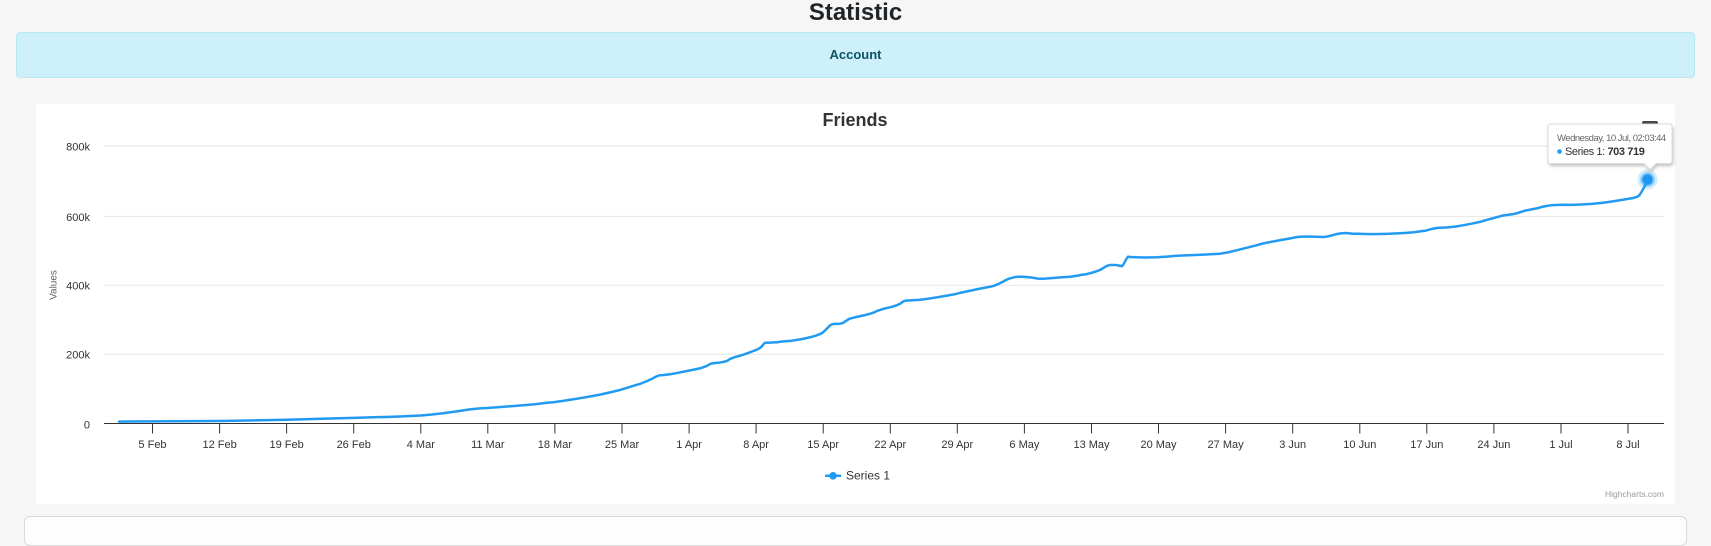 Image resolution: width=1711 pixels, height=546 pixels. Describe the element at coordinates (78, 287) in the screenshot. I see `svg-text: 400k` at that location.